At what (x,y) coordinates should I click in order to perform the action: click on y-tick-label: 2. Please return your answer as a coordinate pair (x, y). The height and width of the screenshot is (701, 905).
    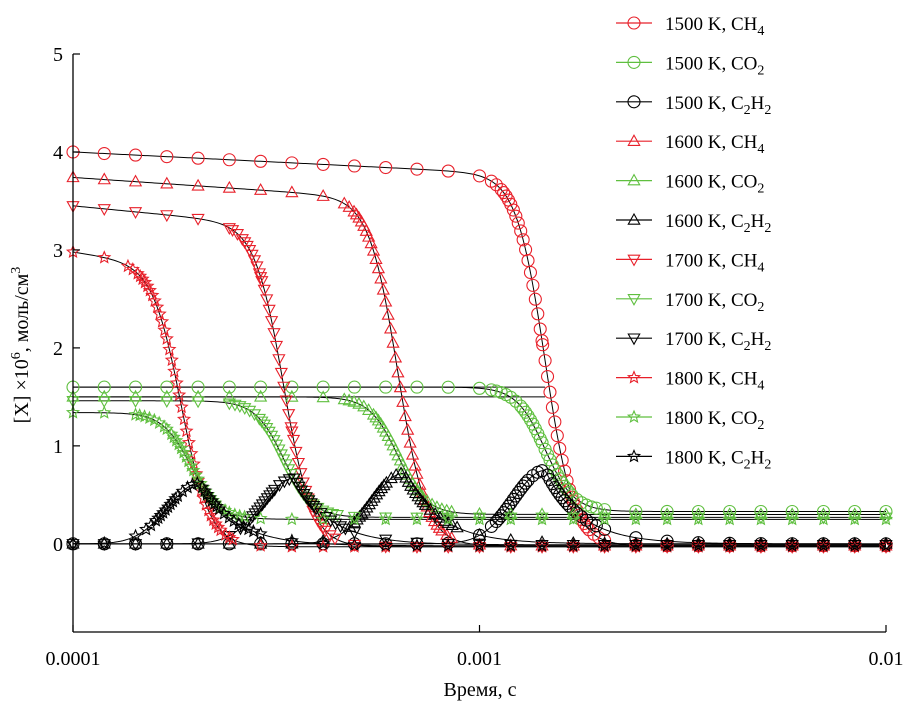
    Looking at the image, I should click on (58, 349).